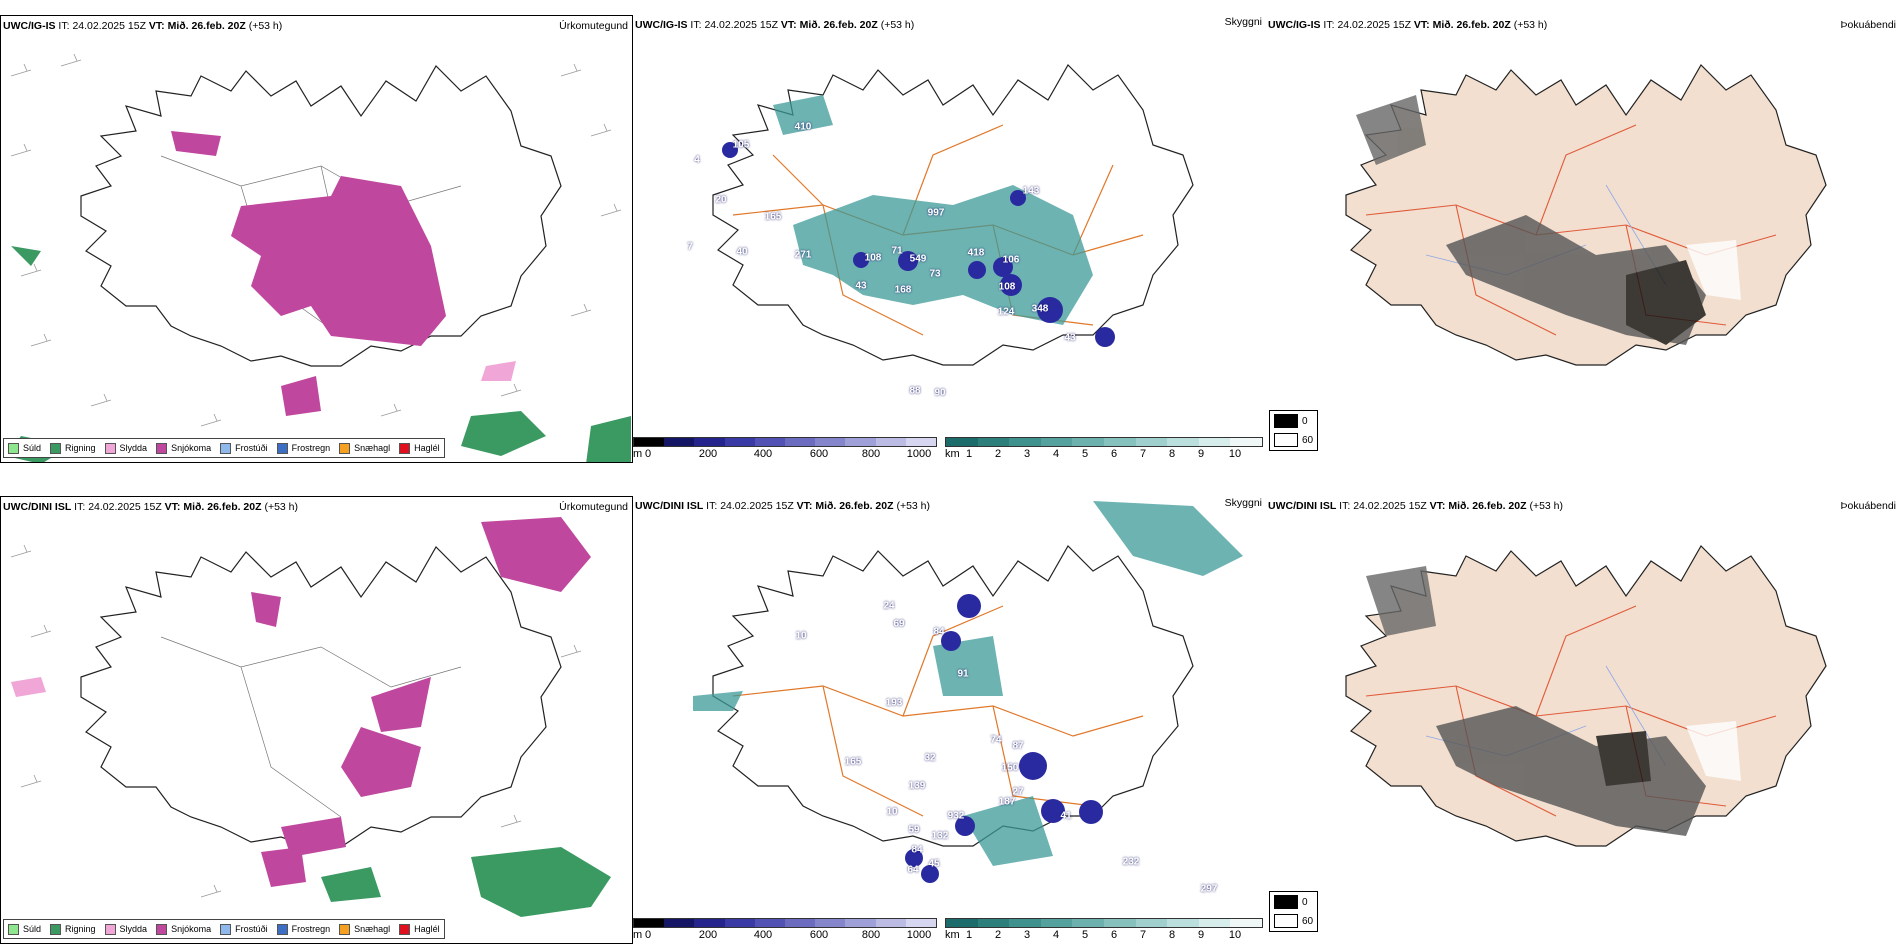 The height and width of the screenshot is (950, 1900). What do you see at coordinates (918, 259) in the screenshot?
I see `value-label: 549` at bounding box center [918, 259].